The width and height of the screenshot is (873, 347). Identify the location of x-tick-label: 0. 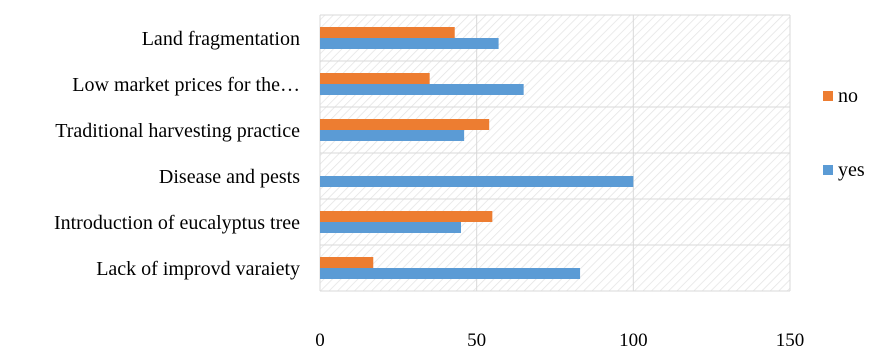
(320, 338).